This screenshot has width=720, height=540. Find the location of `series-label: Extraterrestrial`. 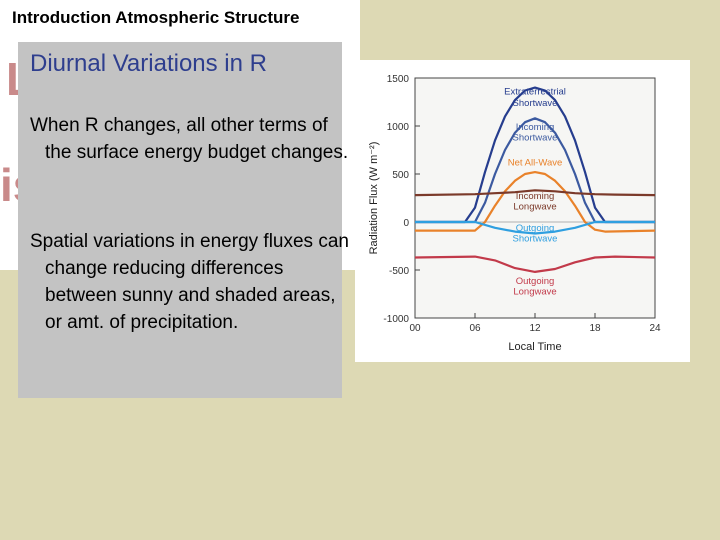

series-label: Extraterrestrial is located at coordinates (535, 91).